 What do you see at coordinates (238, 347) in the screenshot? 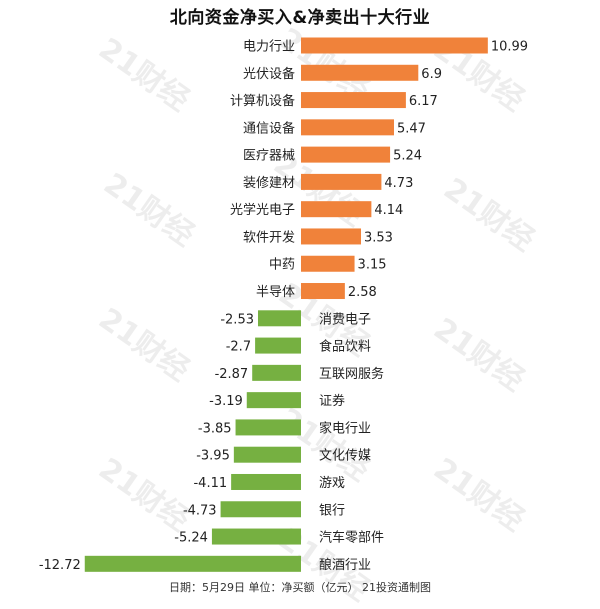
I see `value-label: -2.7` at bounding box center [238, 347].